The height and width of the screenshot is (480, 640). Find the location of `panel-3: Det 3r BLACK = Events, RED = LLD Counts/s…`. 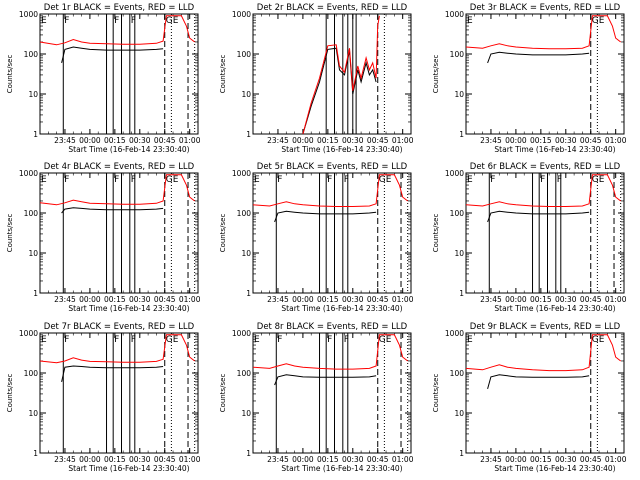

panel-3: Det 3r BLACK = Events, RED = LLD Counts/s… is located at coordinates (529, 78).